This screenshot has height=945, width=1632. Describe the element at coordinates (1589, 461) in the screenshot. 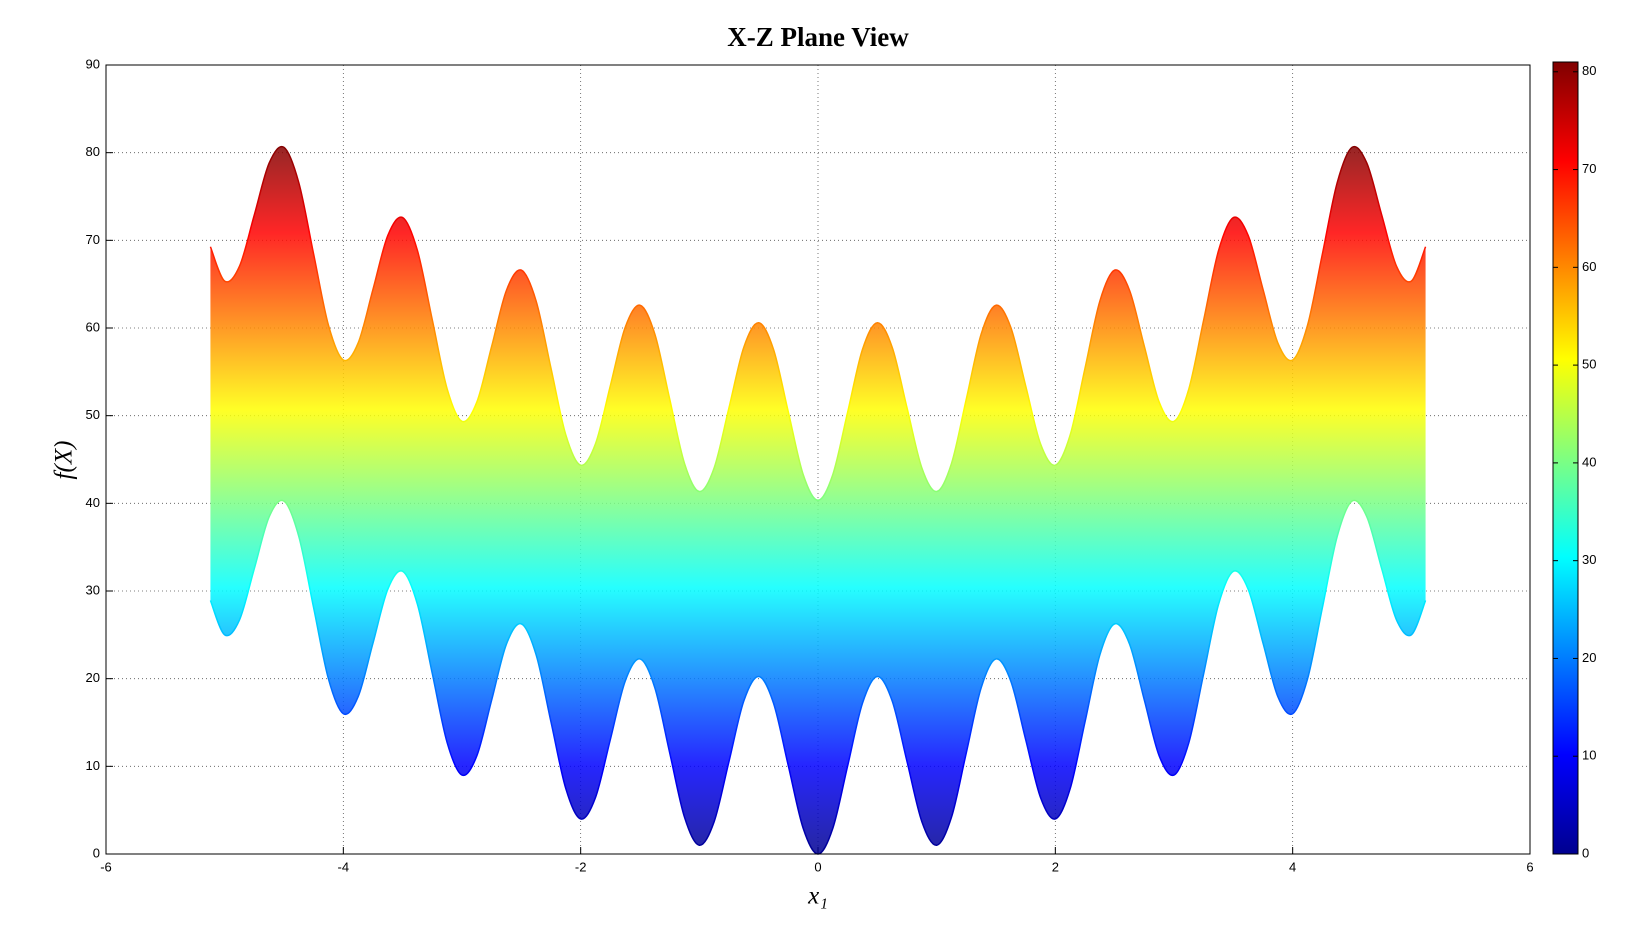

I see `colorbar-tick-label: 40` at that location.